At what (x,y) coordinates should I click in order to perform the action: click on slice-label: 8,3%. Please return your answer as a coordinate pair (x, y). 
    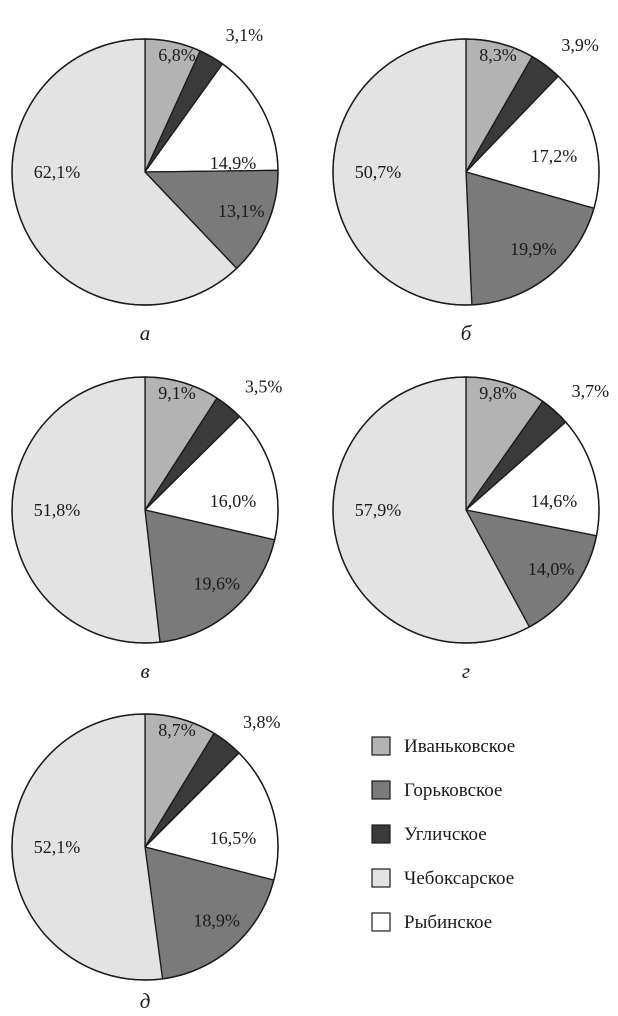
    Looking at the image, I should click on (498, 55).